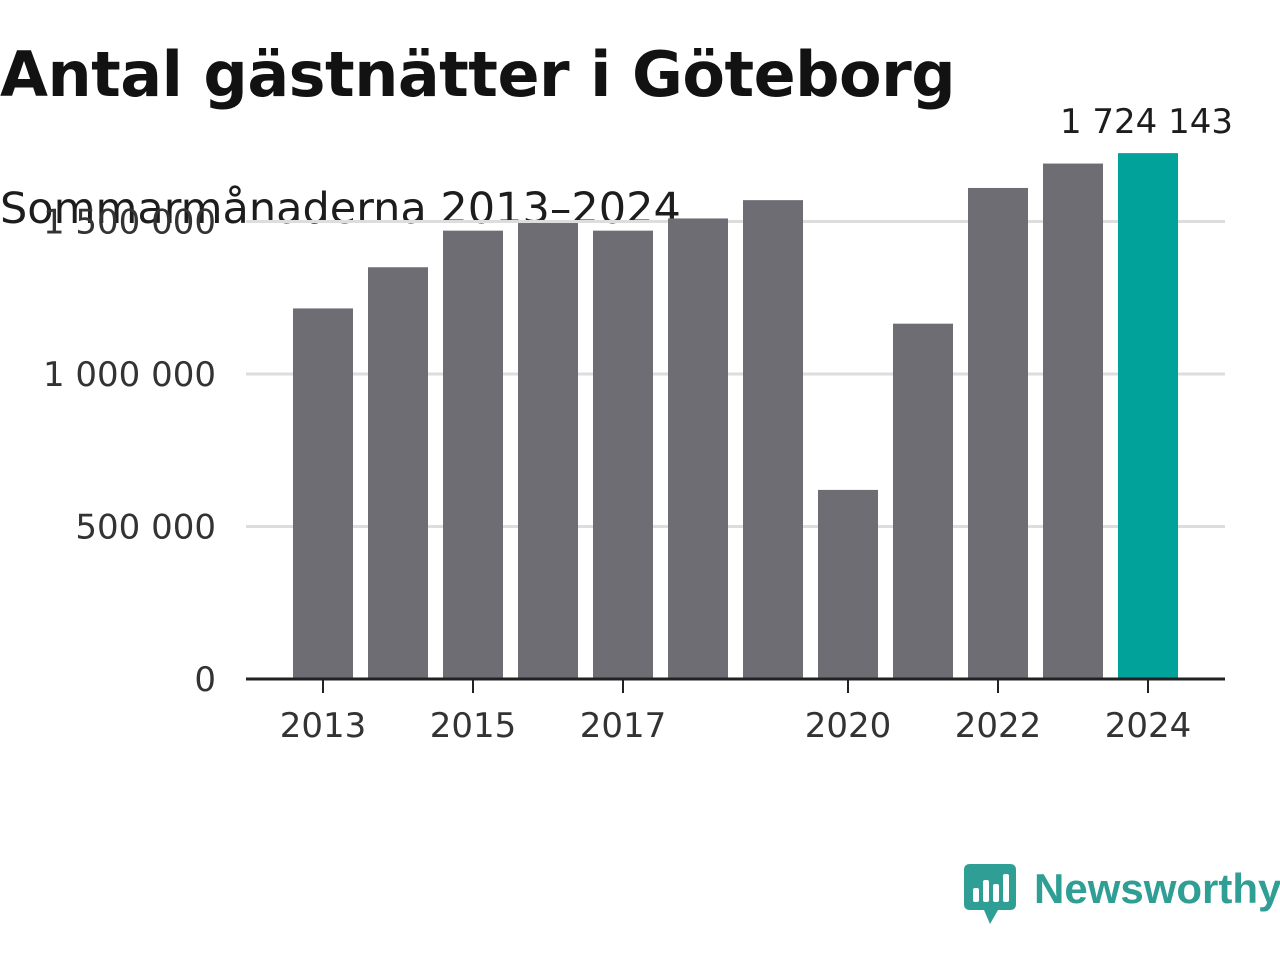 The image size is (1280, 960). Describe the element at coordinates (735, 685) in the screenshot. I see `x-axis` at that location.